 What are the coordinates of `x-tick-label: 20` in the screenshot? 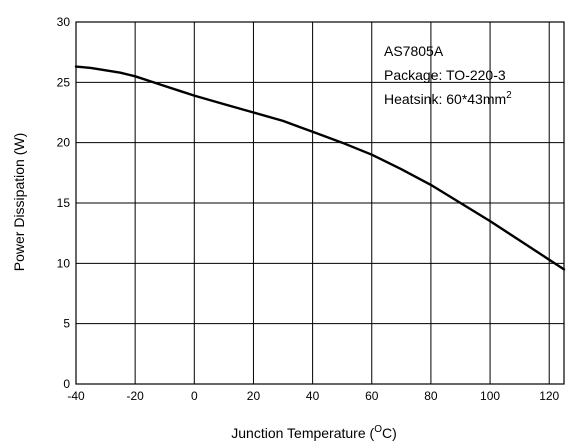 It's located at (254, 396).